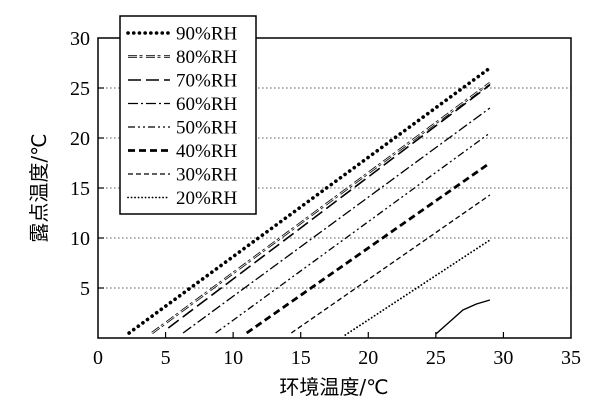 The height and width of the screenshot is (414, 613). I want to click on x-tick-label-3: 15, so click(301, 358).